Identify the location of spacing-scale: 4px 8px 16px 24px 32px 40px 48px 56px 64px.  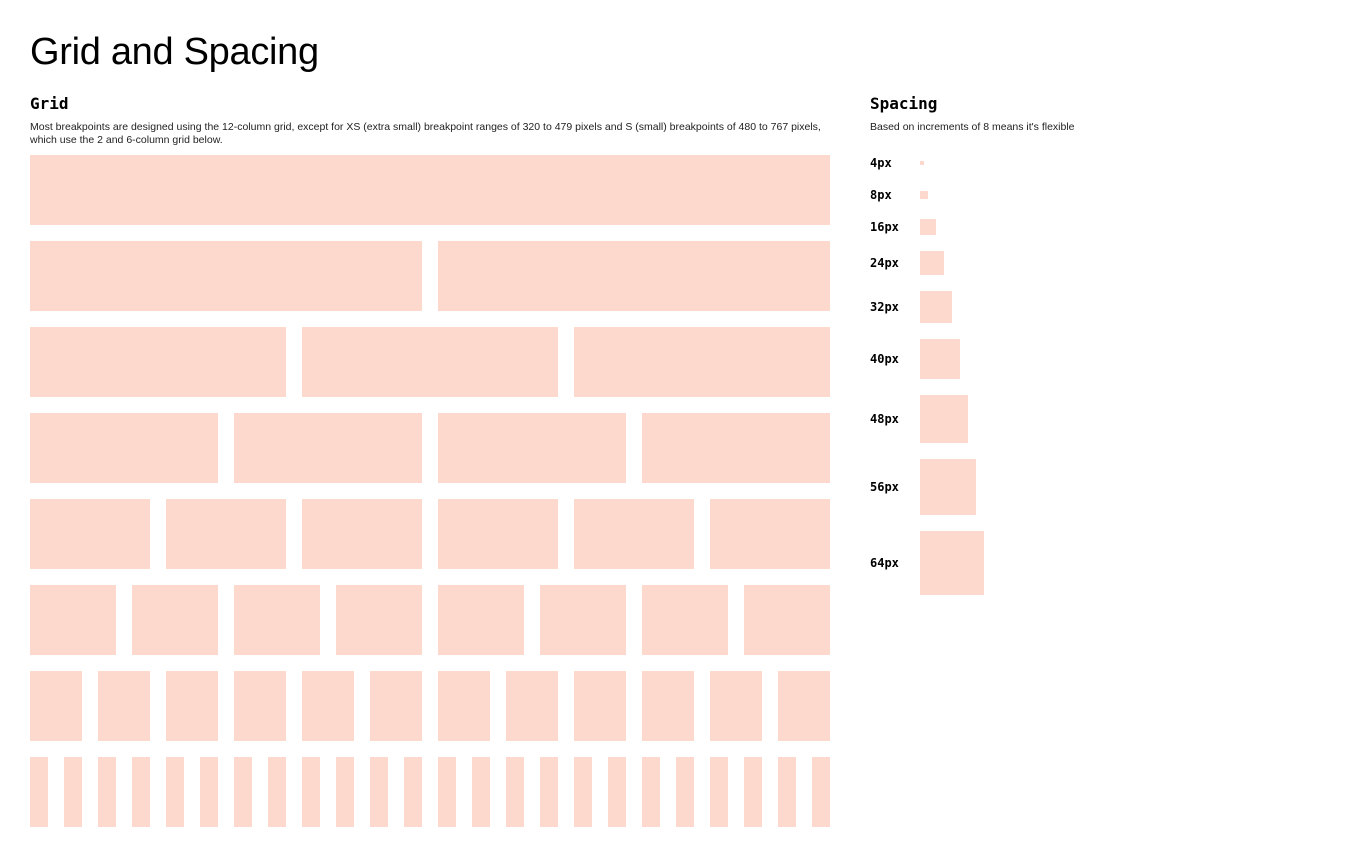
(1020, 383).